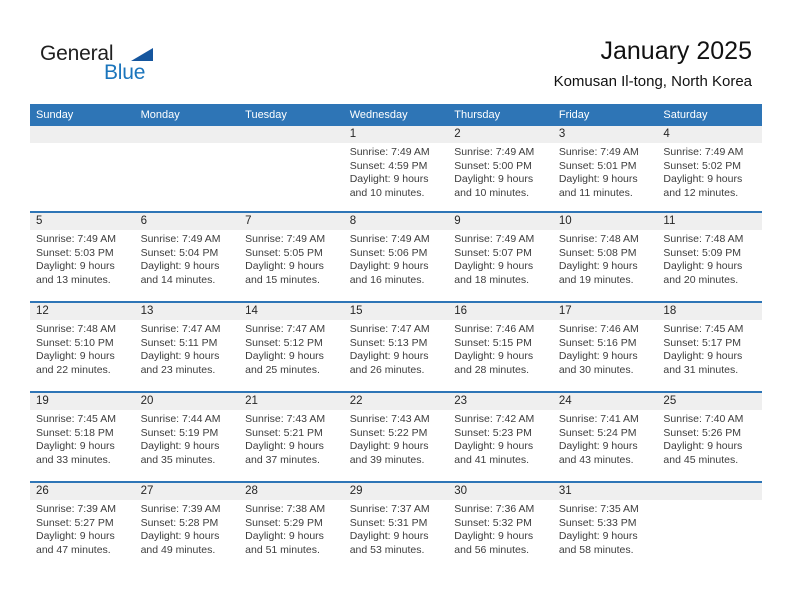 The image size is (792, 612). What do you see at coordinates (702, 432) in the screenshot?
I see `sunset-line: Sunset: 5:26 PM` at bounding box center [702, 432].